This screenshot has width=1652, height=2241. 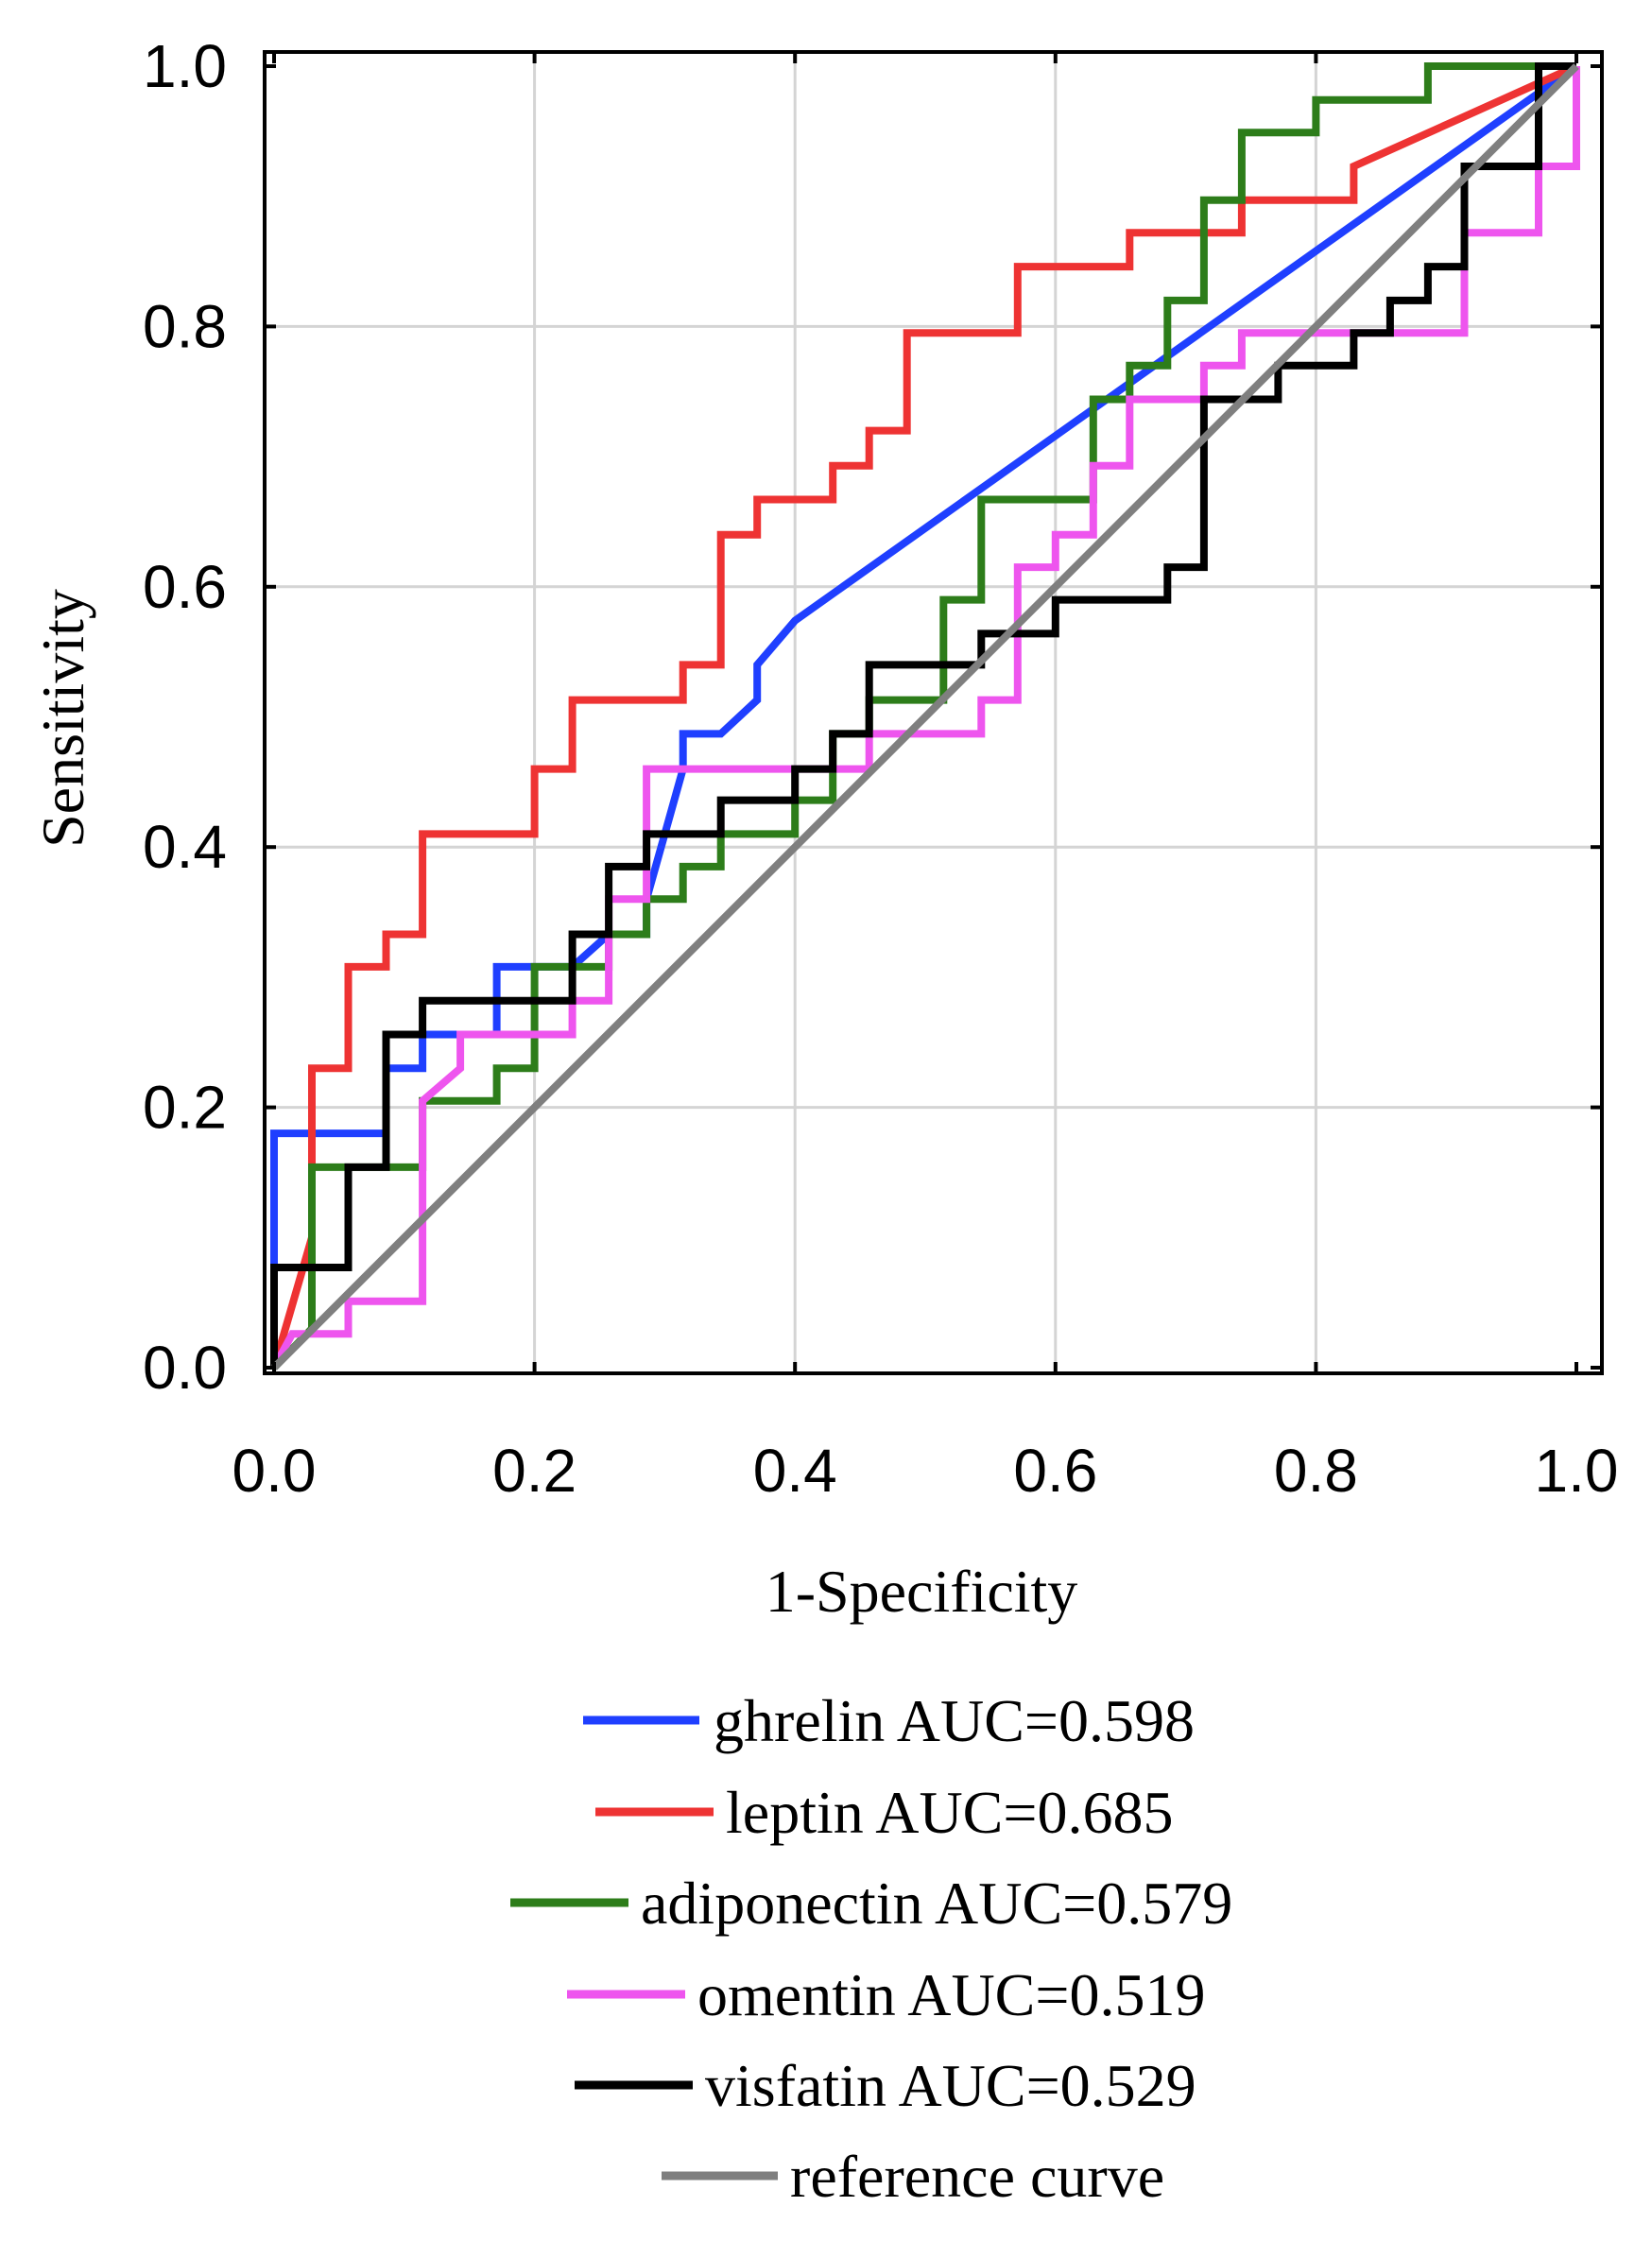 I want to click on y-tick-label: 0.8, so click(x=185, y=326).